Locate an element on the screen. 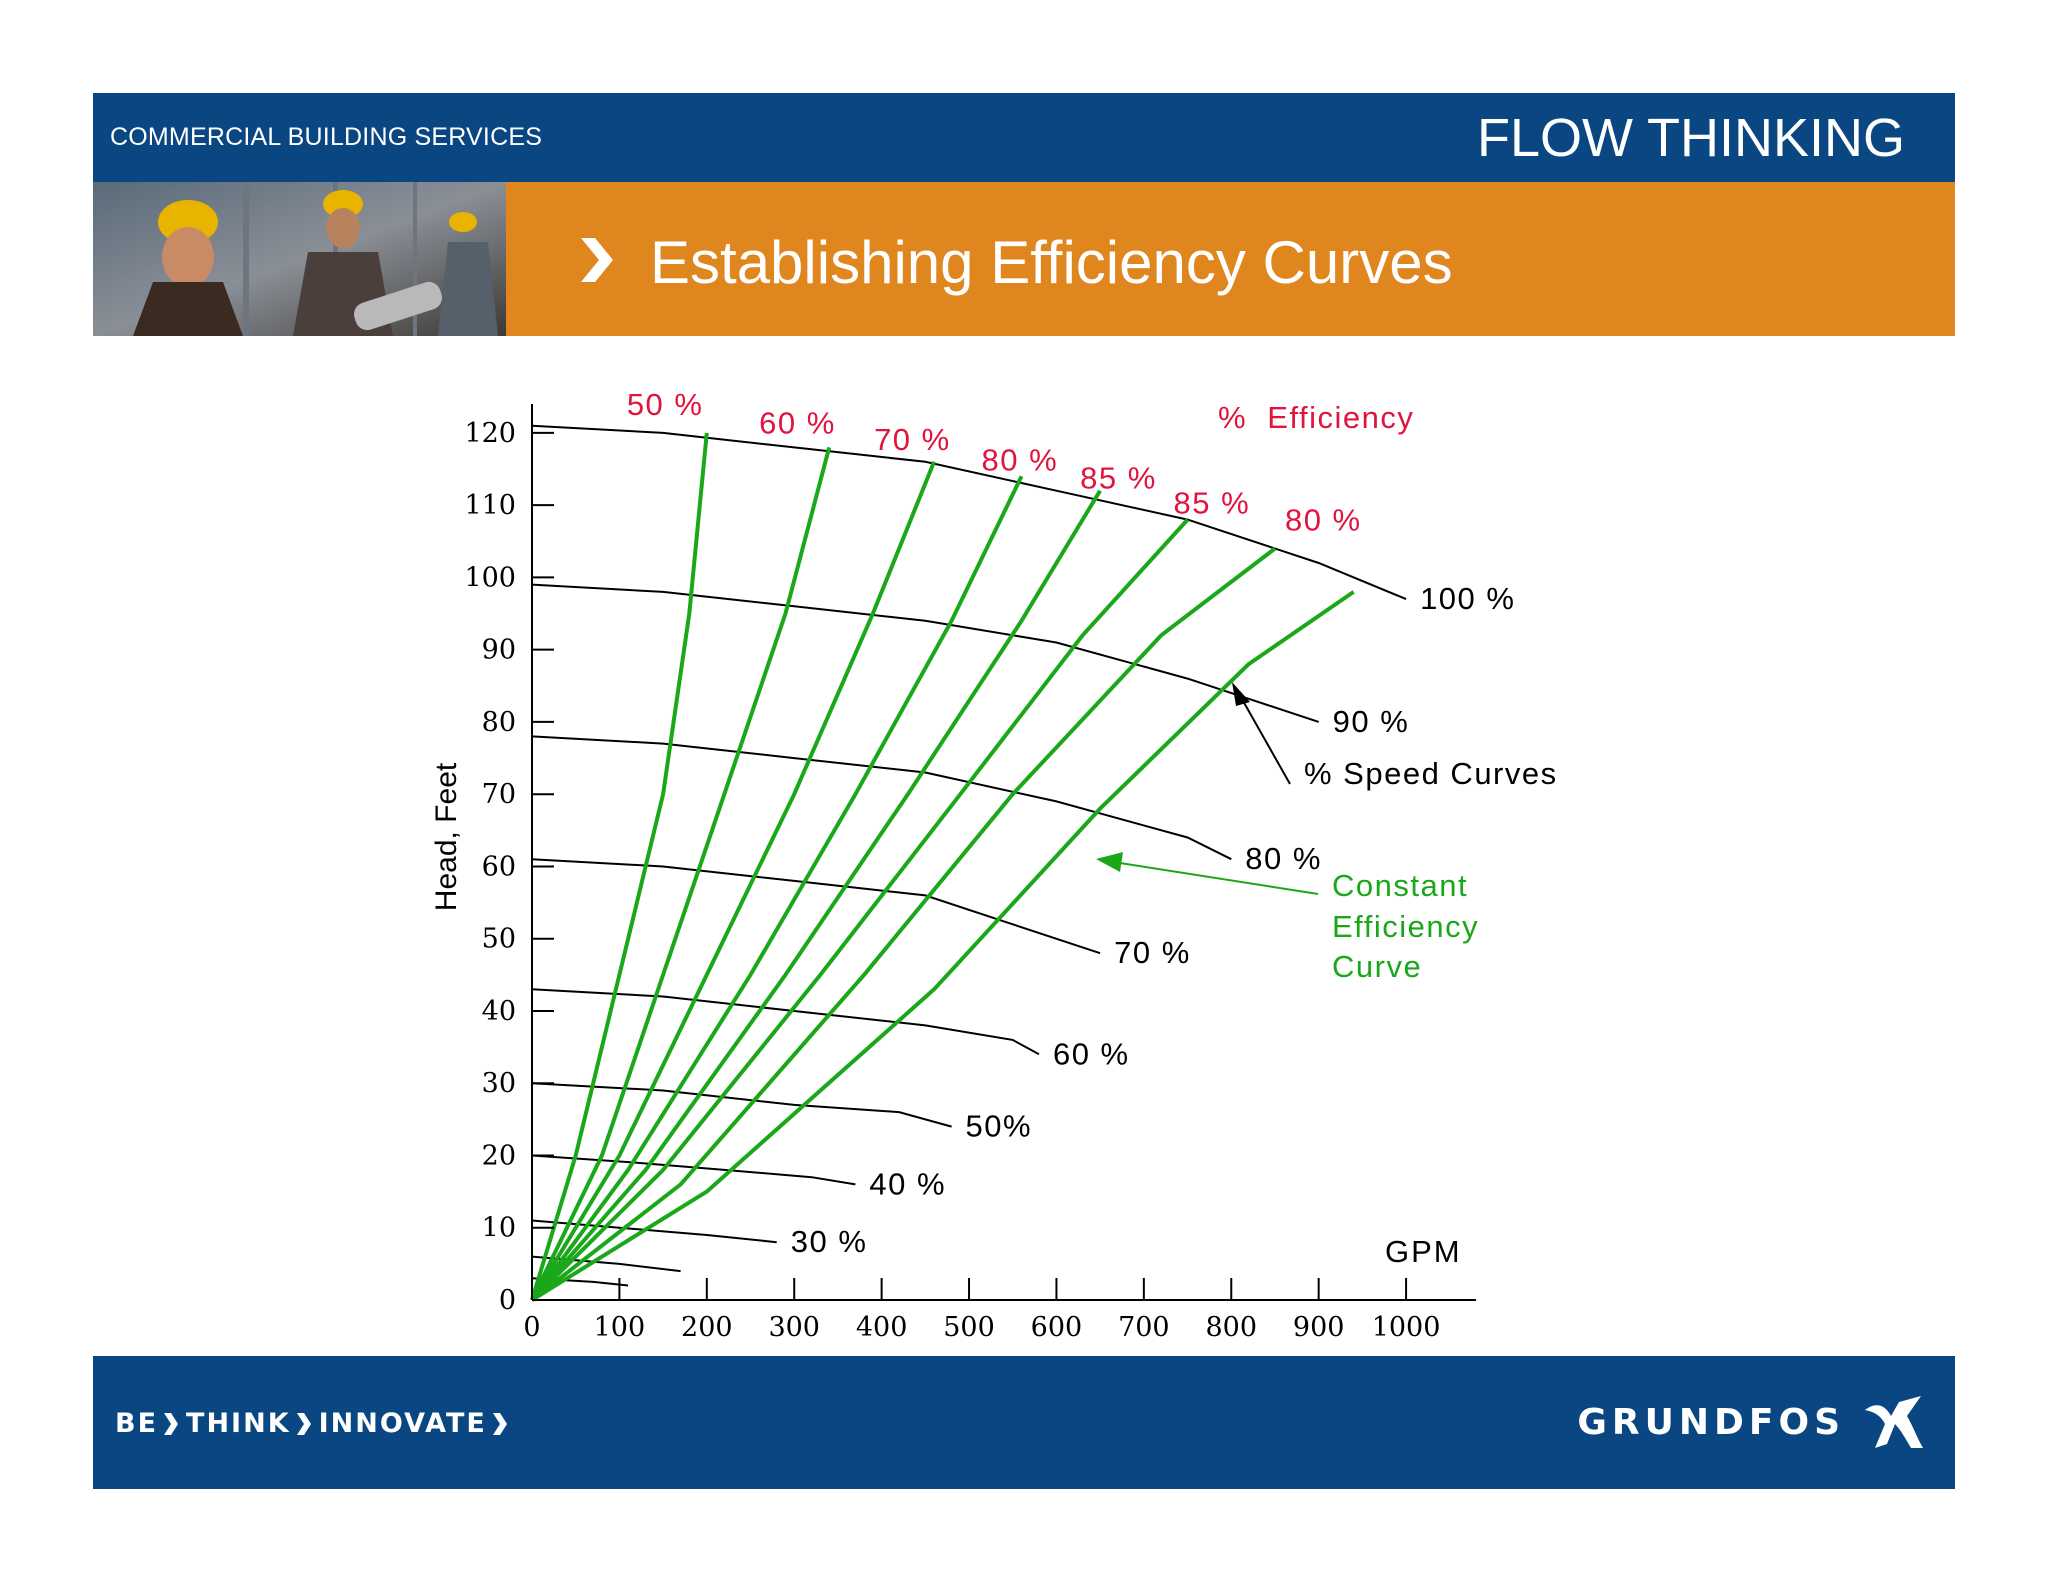 The width and height of the screenshot is (2048, 1582). speed-curve-label-4: 60 % is located at coordinates (1091, 1053).